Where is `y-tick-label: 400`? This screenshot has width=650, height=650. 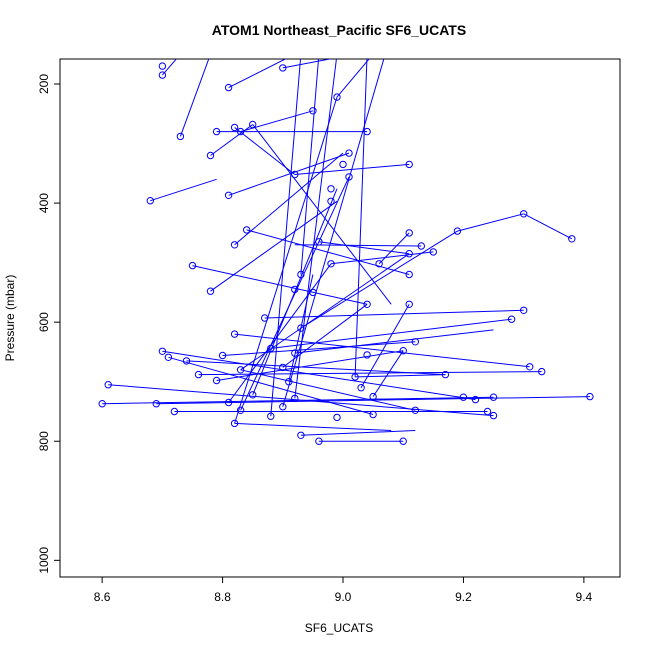 y-tick-label: 400 is located at coordinates (44, 203).